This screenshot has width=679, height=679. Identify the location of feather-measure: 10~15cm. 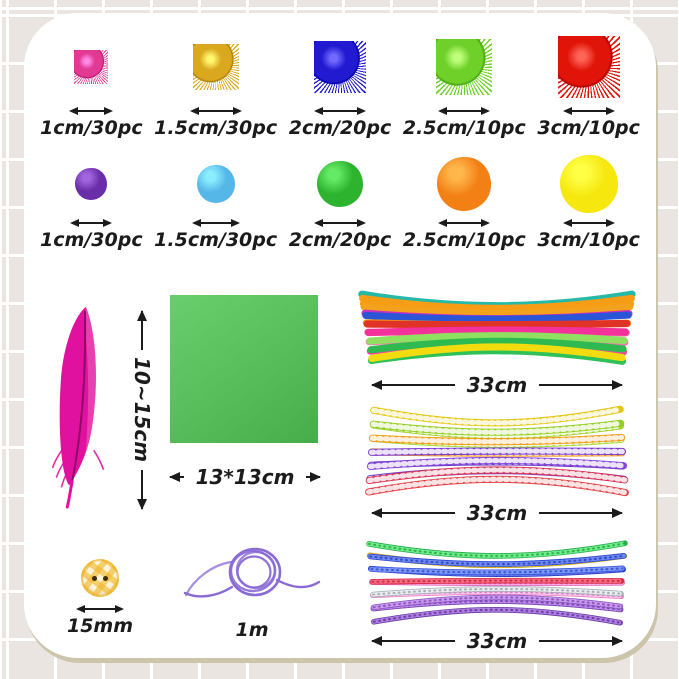
(142, 410).